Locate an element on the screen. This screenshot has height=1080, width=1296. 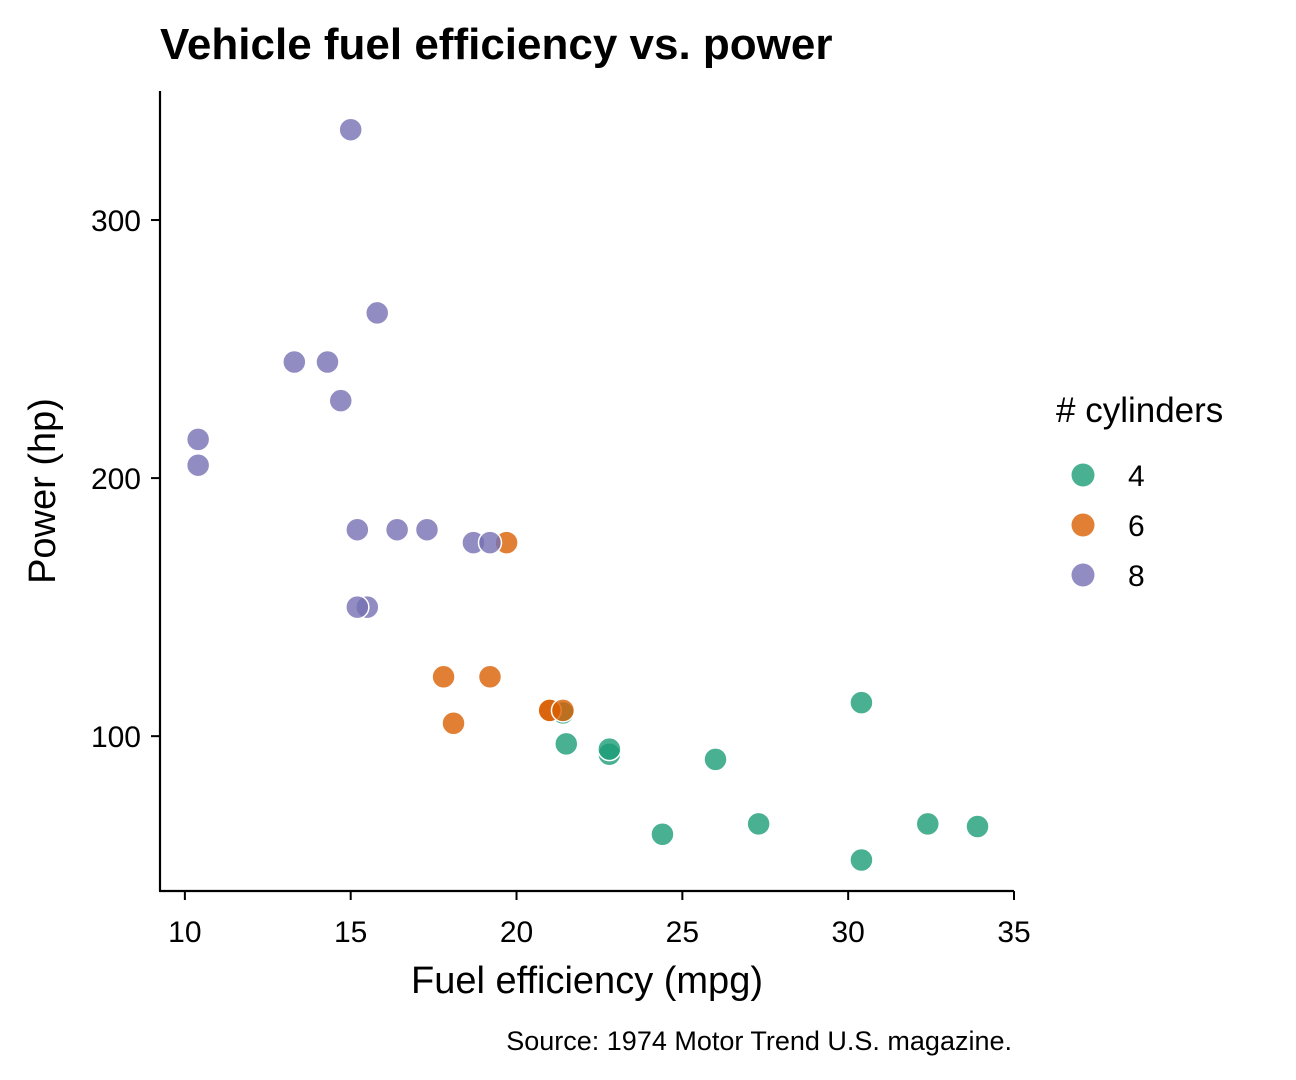
y-axis-title: Power (hp) is located at coordinates (43, 491).